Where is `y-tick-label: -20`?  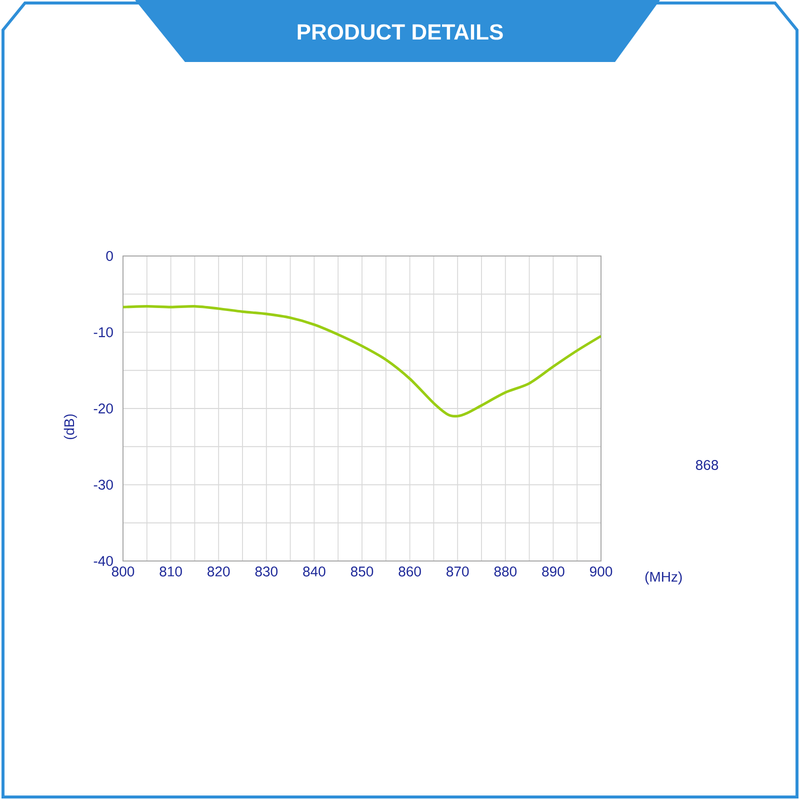 y-tick-label: -20 is located at coordinates (103, 409).